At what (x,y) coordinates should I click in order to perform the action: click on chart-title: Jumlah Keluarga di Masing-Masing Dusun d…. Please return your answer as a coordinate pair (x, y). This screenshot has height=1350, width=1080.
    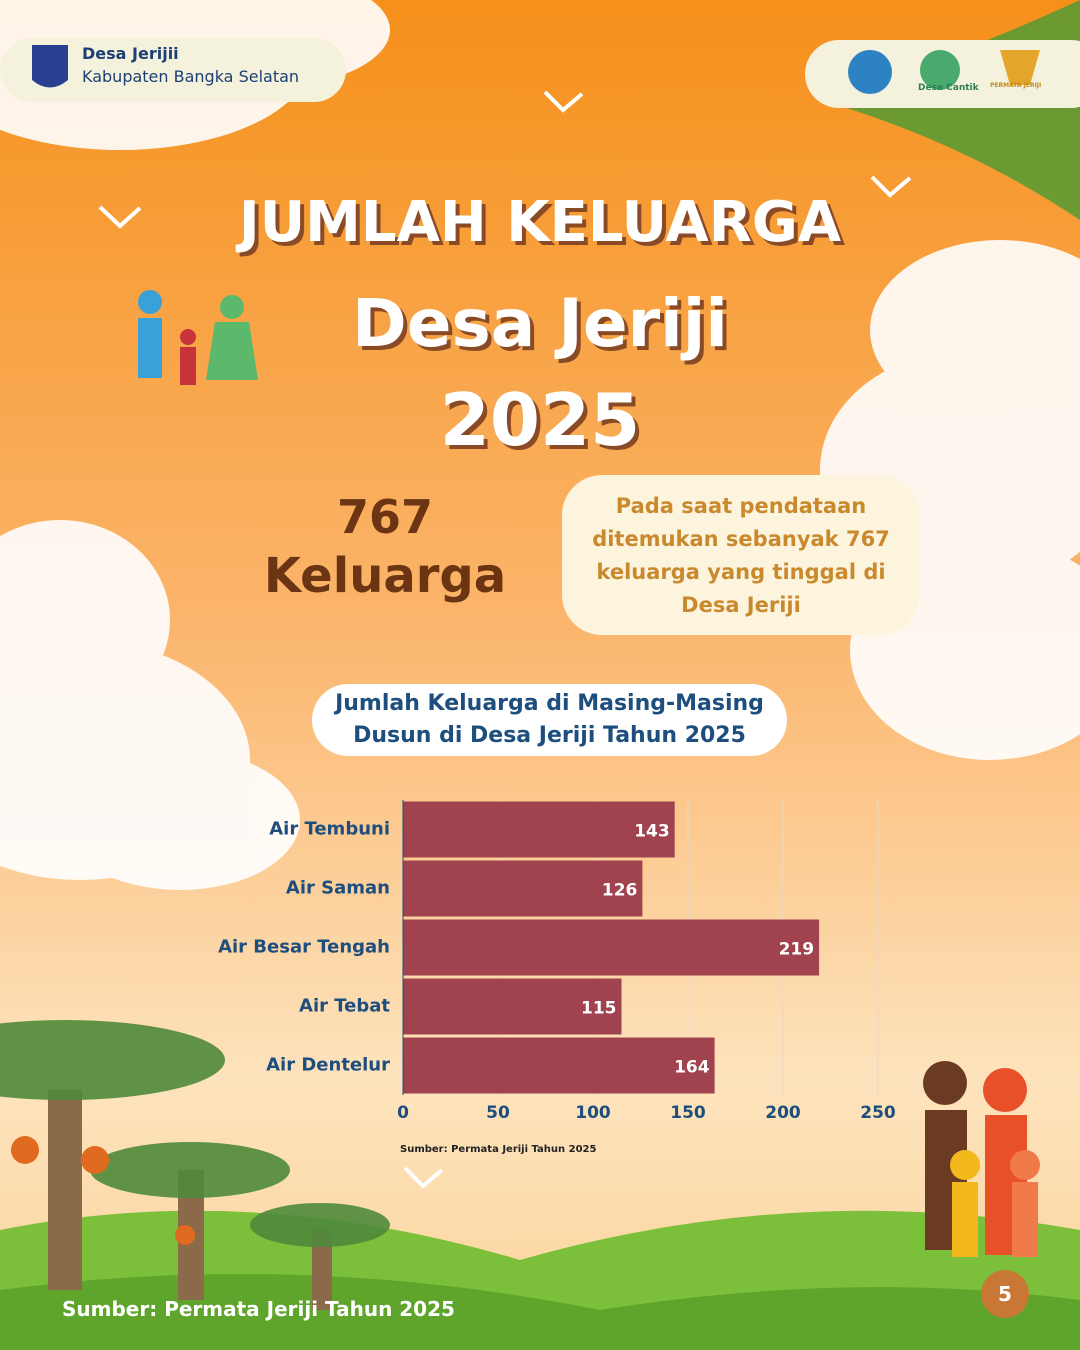
    Looking at the image, I should click on (549, 719).